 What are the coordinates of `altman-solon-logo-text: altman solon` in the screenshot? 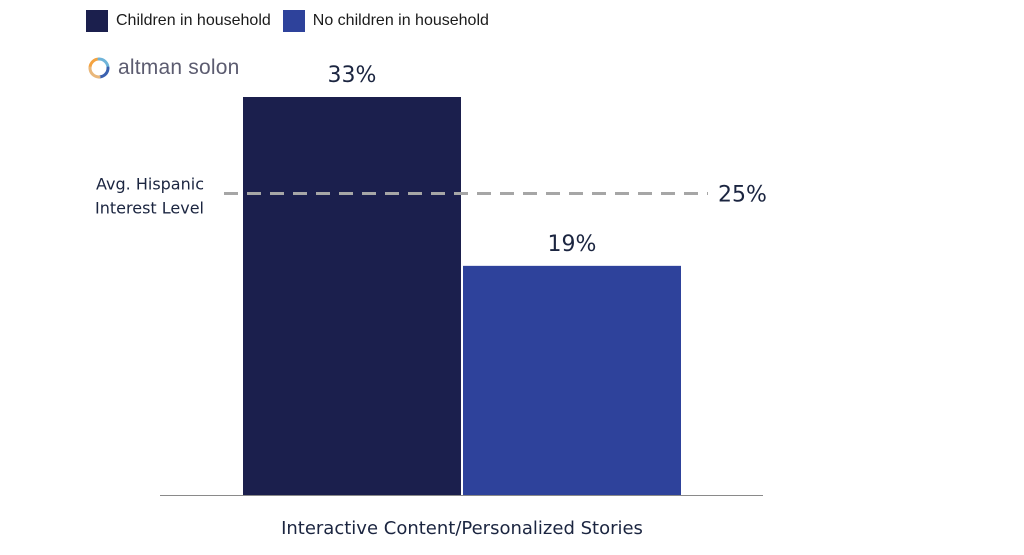 It's located at (179, 67).